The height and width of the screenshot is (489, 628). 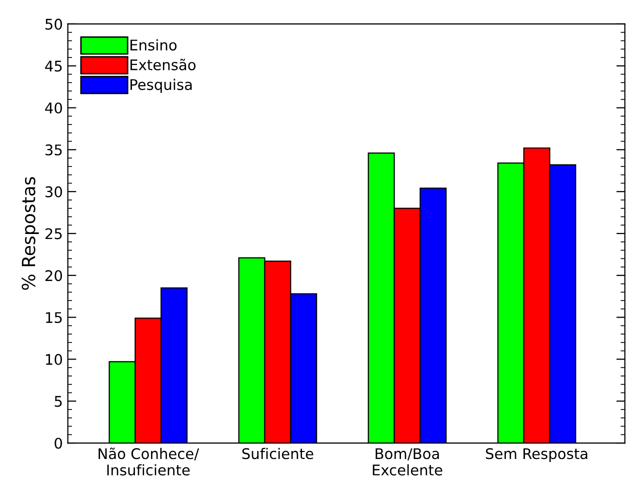 What do you see at coordinates (407, 462) in the screenshot?
I see `x-tick-label: Bom/Boa Excelente` at bounding box center [407, 462].